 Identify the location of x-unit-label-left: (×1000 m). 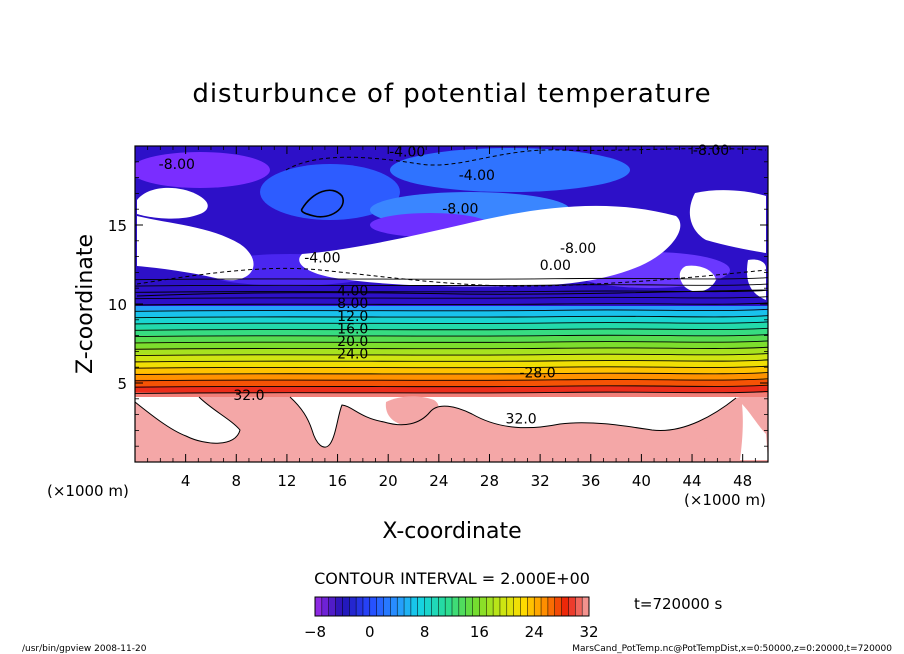
(88, 491).